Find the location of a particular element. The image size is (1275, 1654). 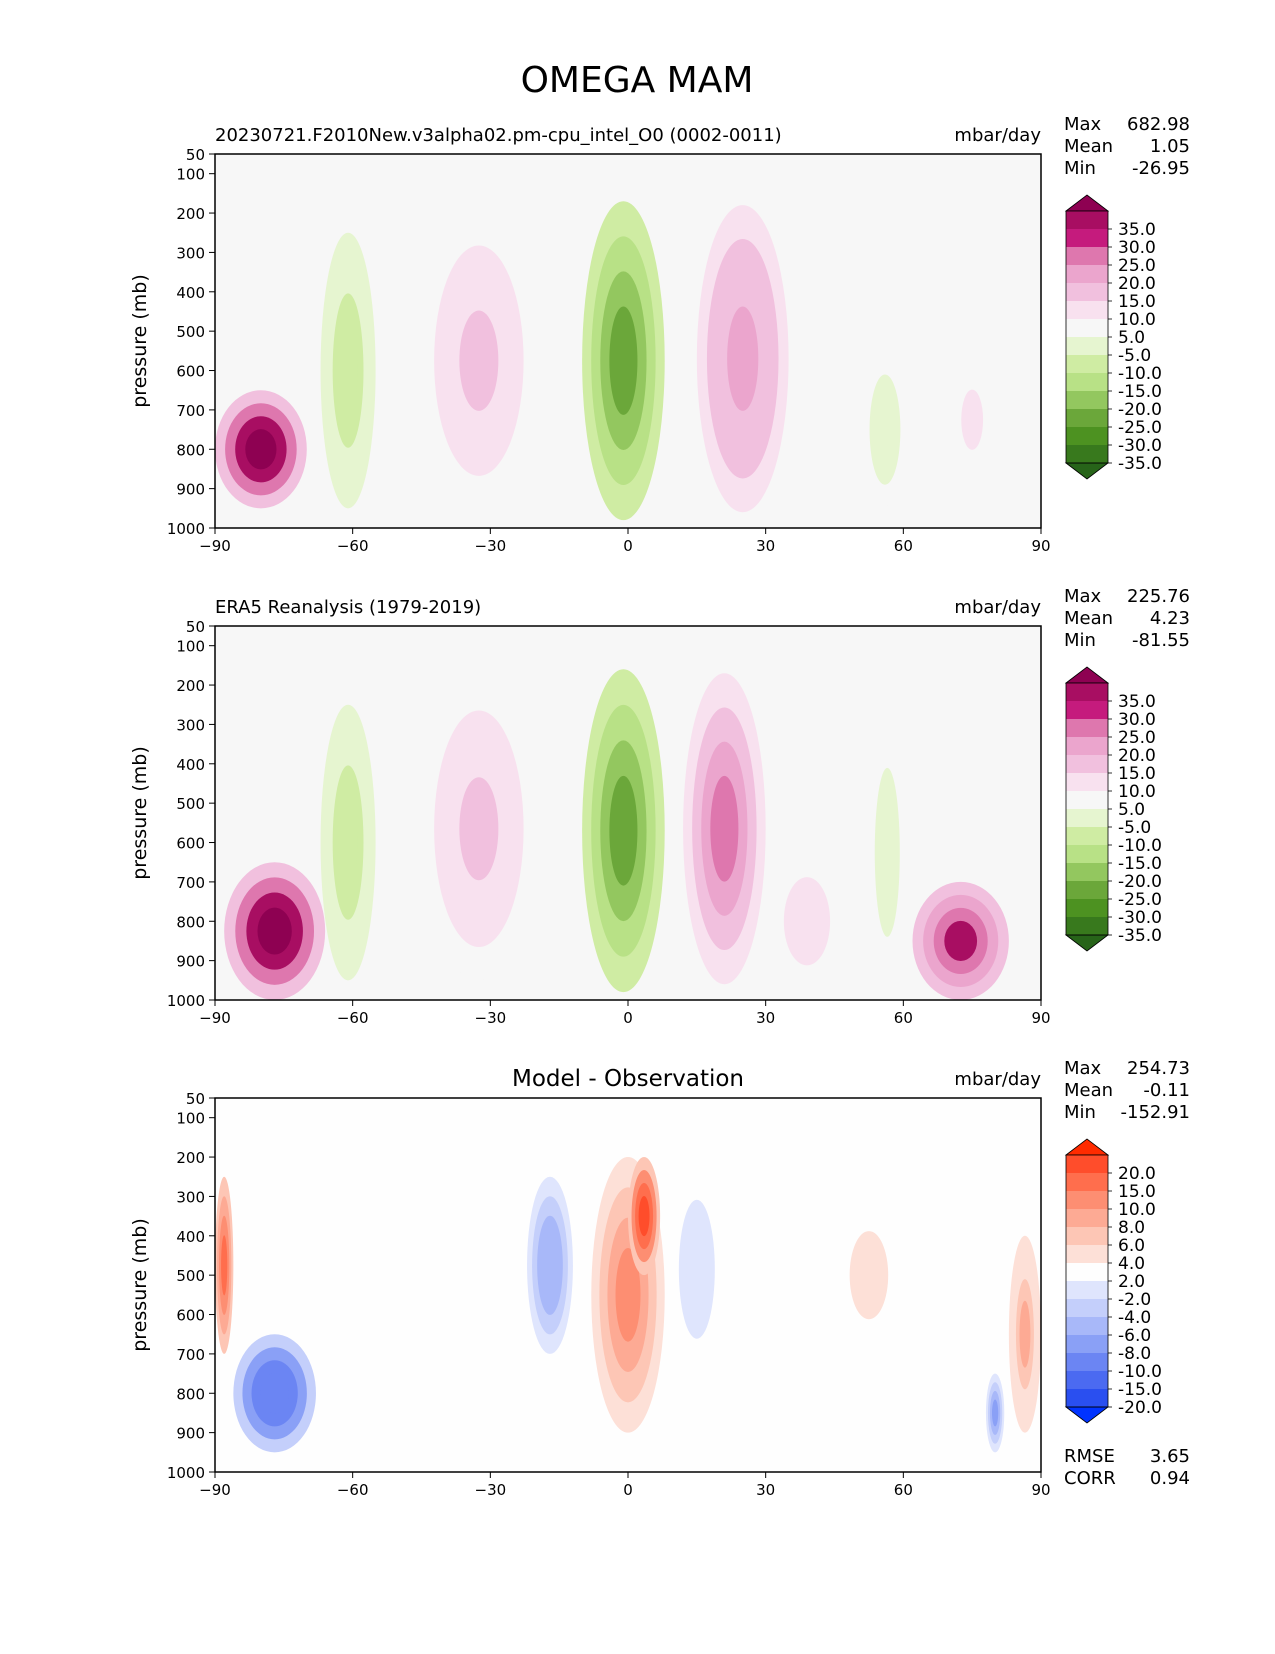

y-tick-label: 900 is located at coordinates (190, 962).